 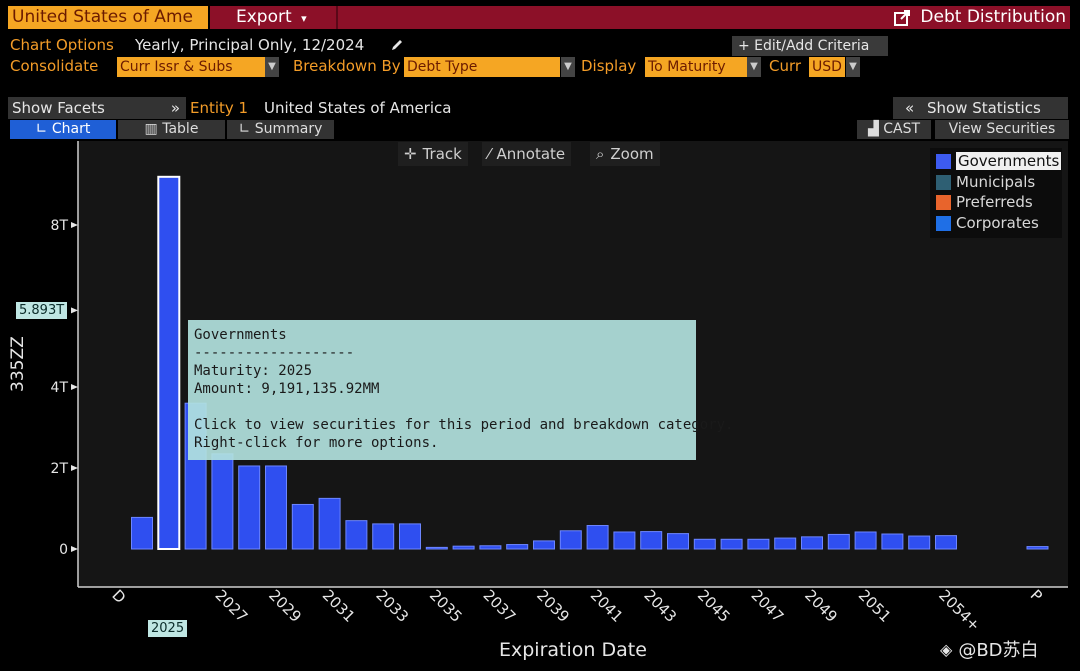 What do you see at coordinates (910, 108) in the screenshot?
I see `double-chevron-left-icon: «` at bounding box center [910, 108].